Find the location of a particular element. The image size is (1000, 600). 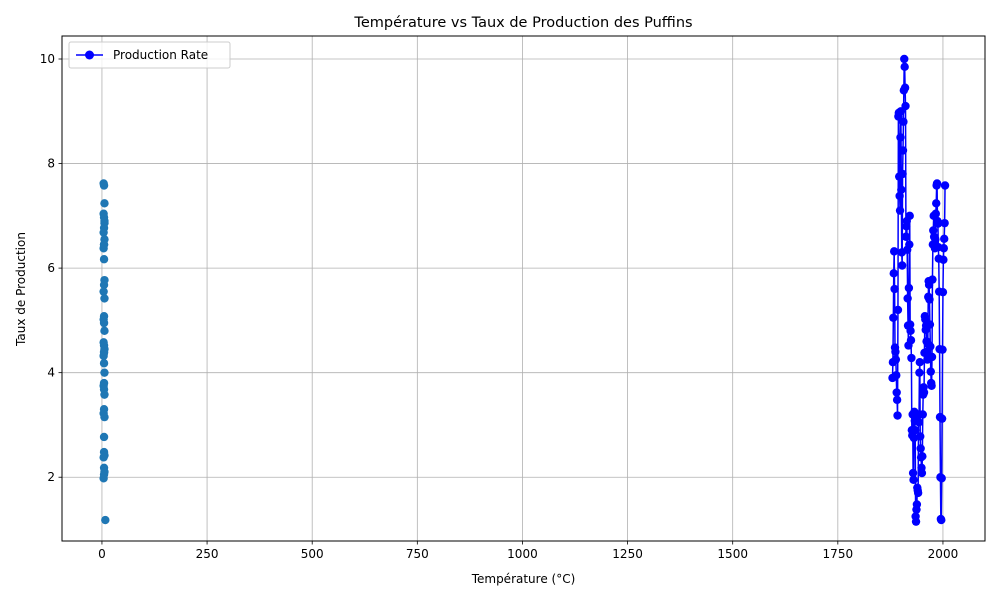

legend-box is located at coordinates (149, 55).